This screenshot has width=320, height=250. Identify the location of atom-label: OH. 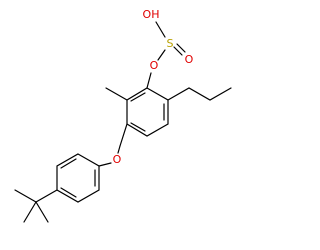
(151, 14).